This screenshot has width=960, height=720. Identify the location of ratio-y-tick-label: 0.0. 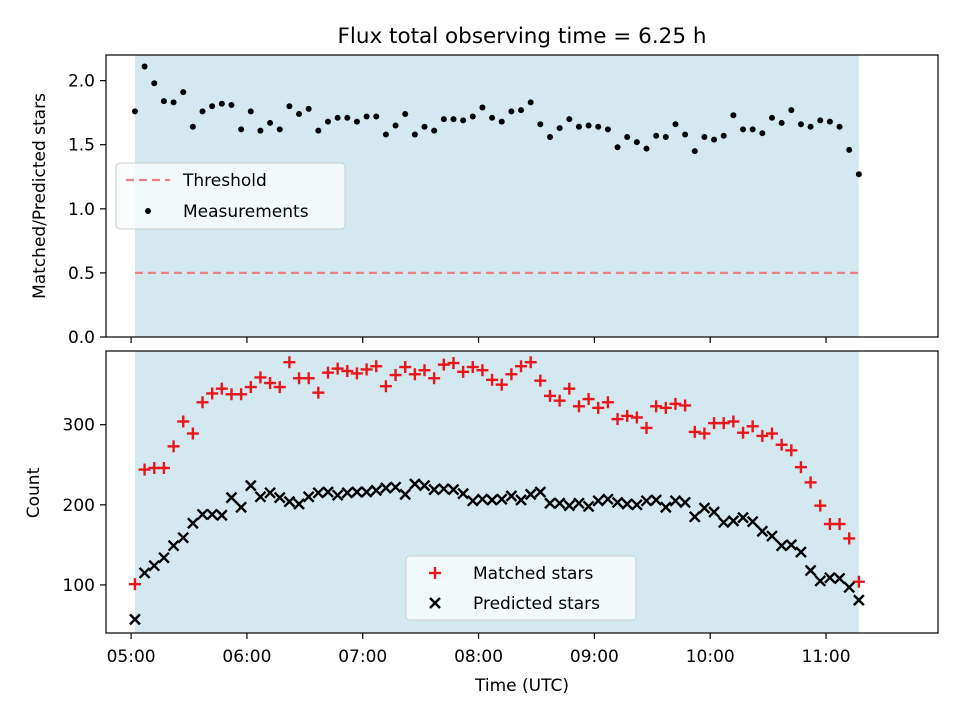
(81, 338).